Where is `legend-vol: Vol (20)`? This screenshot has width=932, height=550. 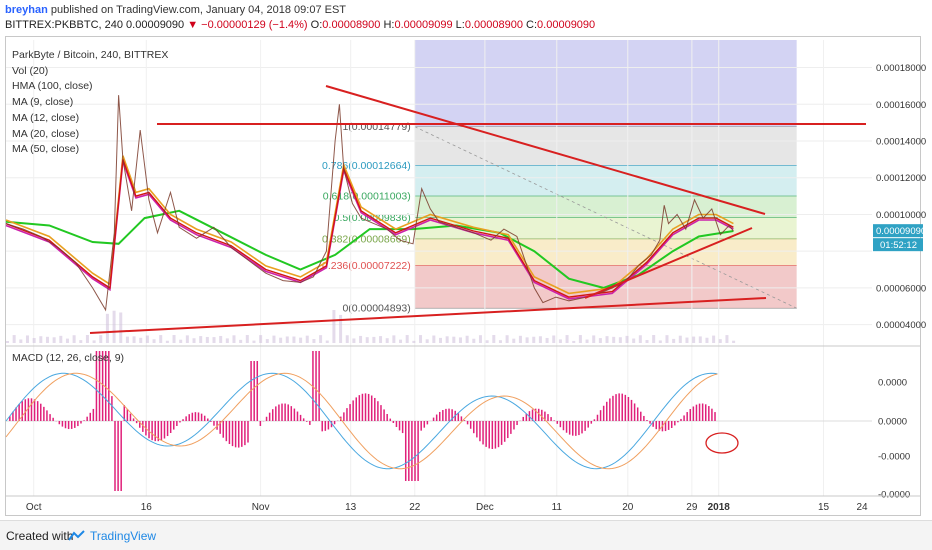
legend-vol: Vol (20) is located at coordinates (30, 70).